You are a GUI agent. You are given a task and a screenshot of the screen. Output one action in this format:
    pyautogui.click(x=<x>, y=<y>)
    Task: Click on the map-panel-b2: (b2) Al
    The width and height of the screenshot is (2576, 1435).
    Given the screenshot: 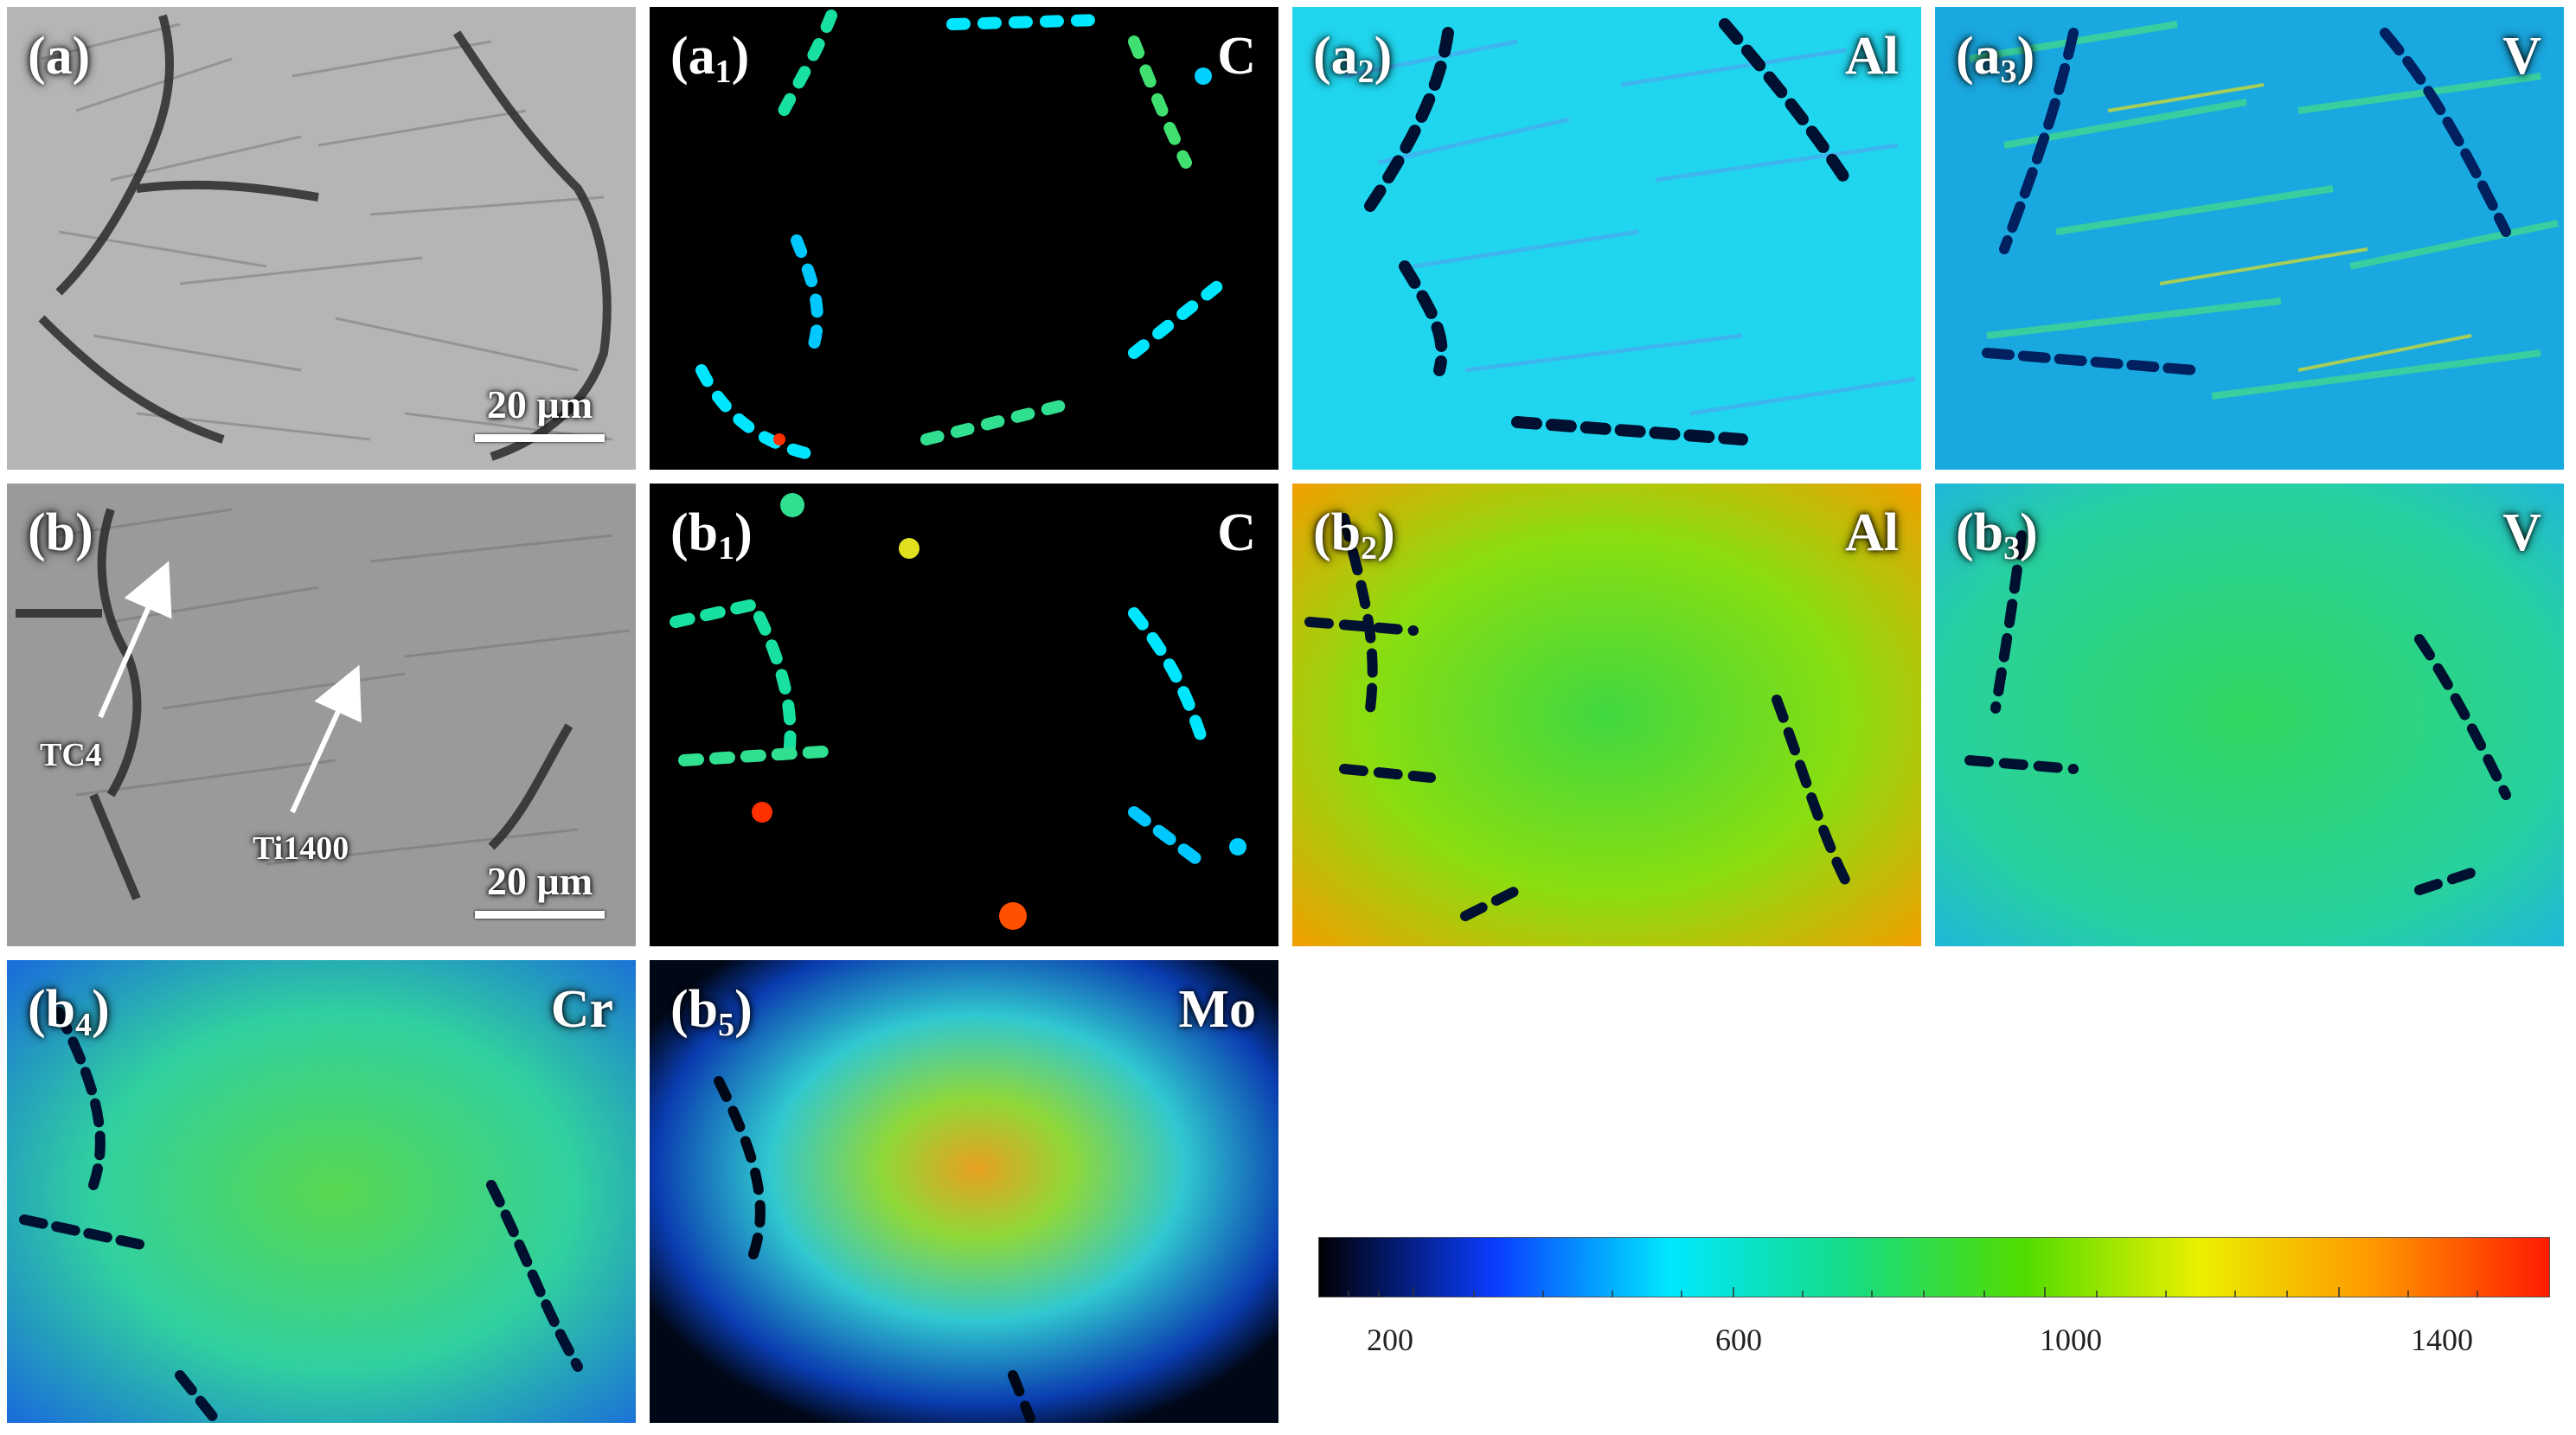 What is the action you would take?
    pyautogui.click(x=1606, y=715)
    